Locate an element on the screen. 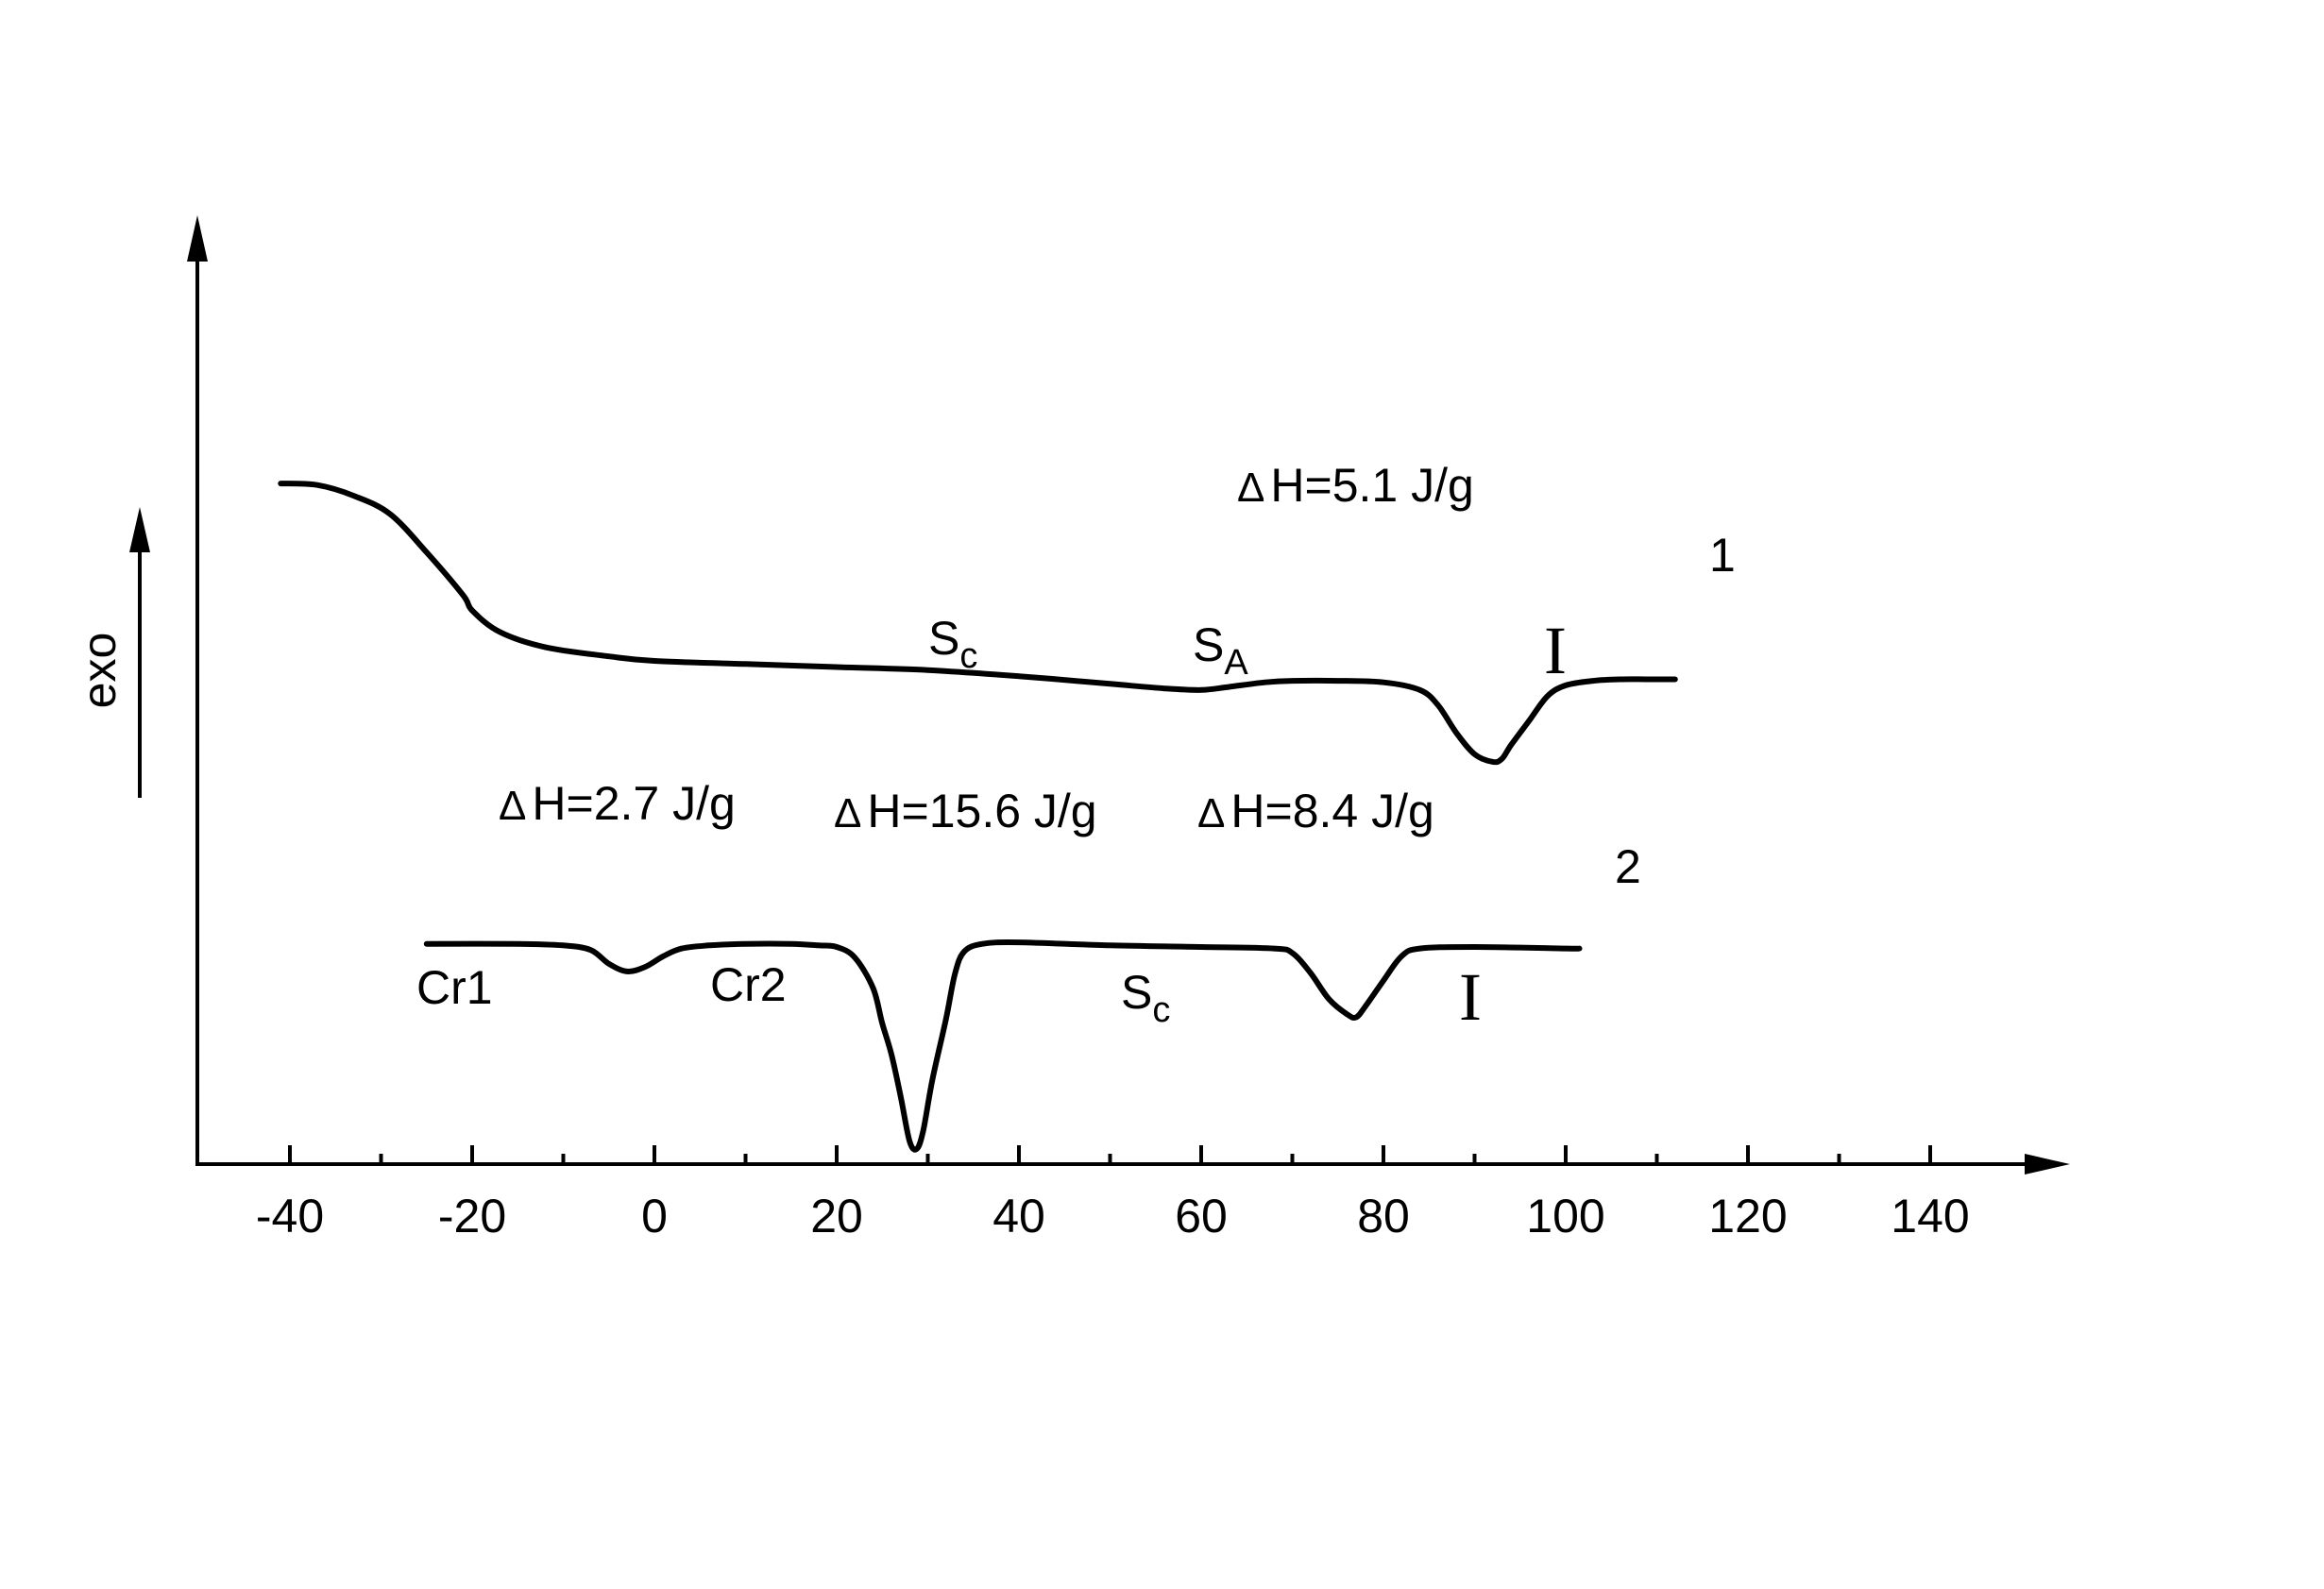 The image size is (2324, 1589). x-axis-arrow is located at coordinates (2047, 1164).